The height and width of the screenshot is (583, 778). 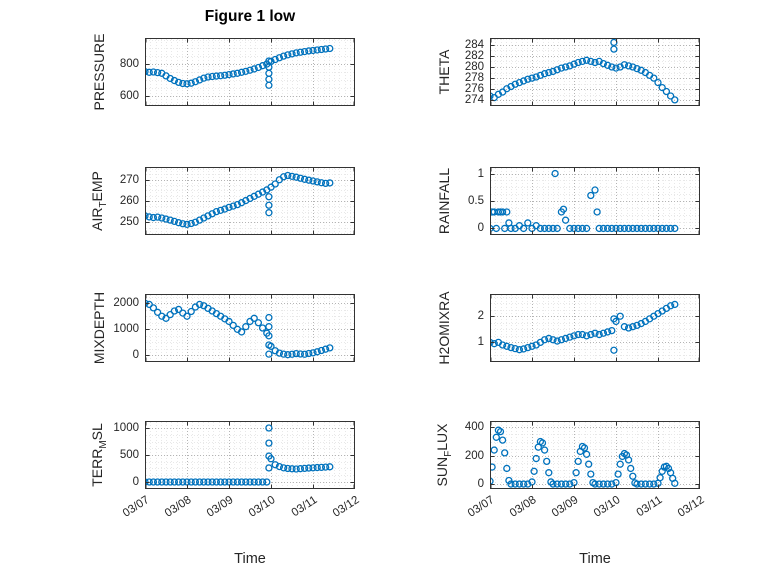 What do you see at coordinates (129, 455) in the screenshot?
I see `y-tick-label: 500` at bounding box center [129, 455].